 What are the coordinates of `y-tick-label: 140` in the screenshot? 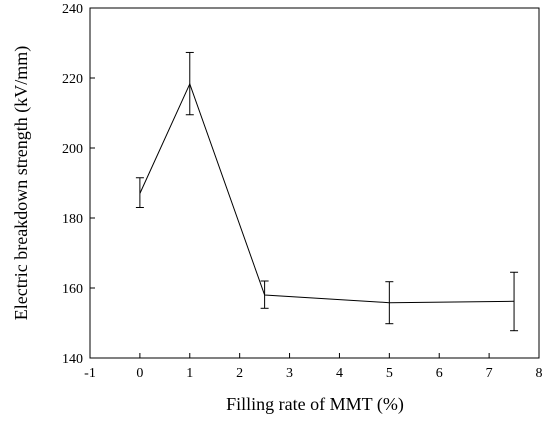 It's located at (72, 359).